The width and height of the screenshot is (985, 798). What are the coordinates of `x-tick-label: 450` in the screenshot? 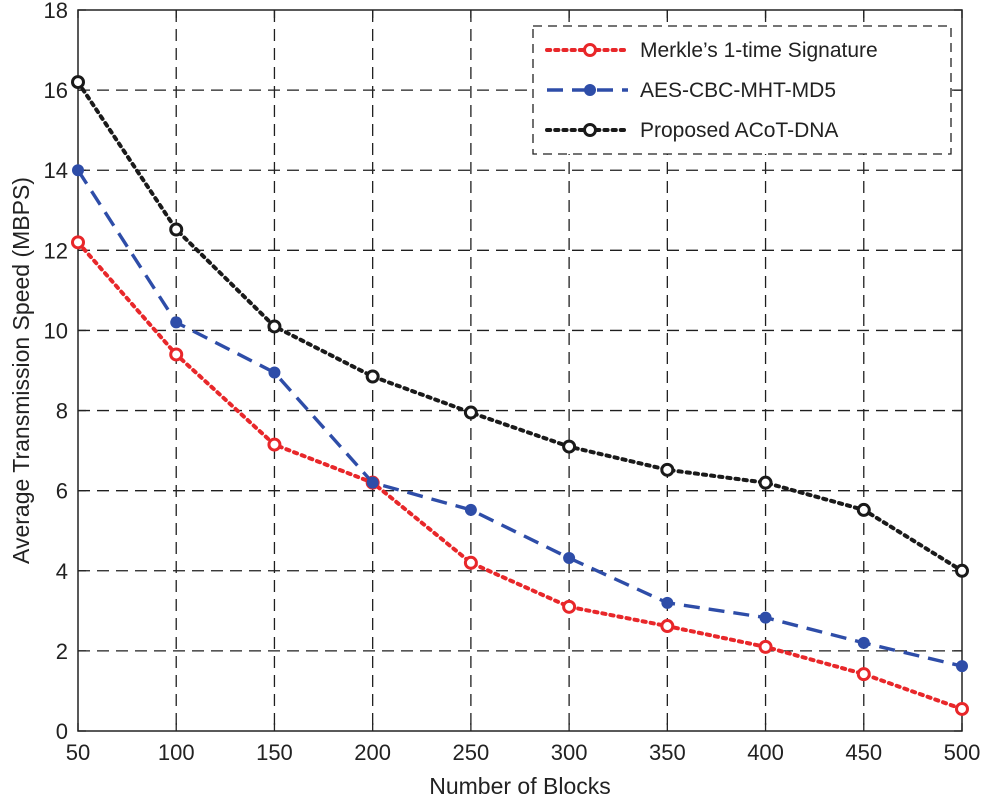 It's located at (863, 752).